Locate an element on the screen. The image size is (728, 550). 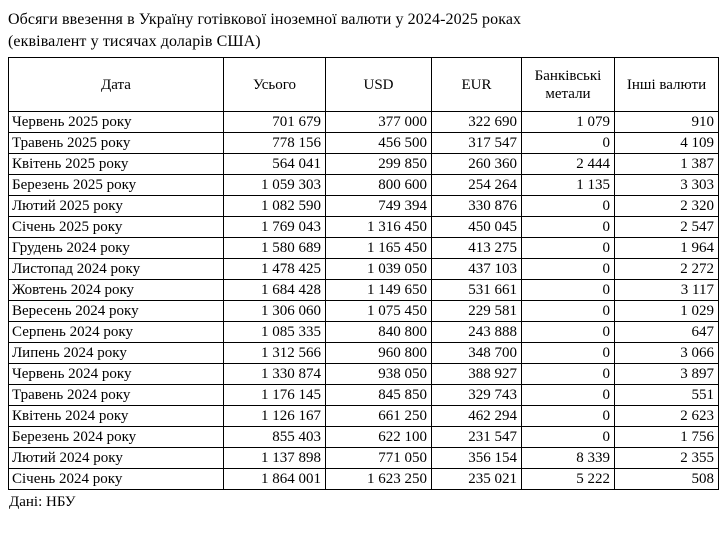
row-date: Травень 2024 року is located at coordinates (116, 395).